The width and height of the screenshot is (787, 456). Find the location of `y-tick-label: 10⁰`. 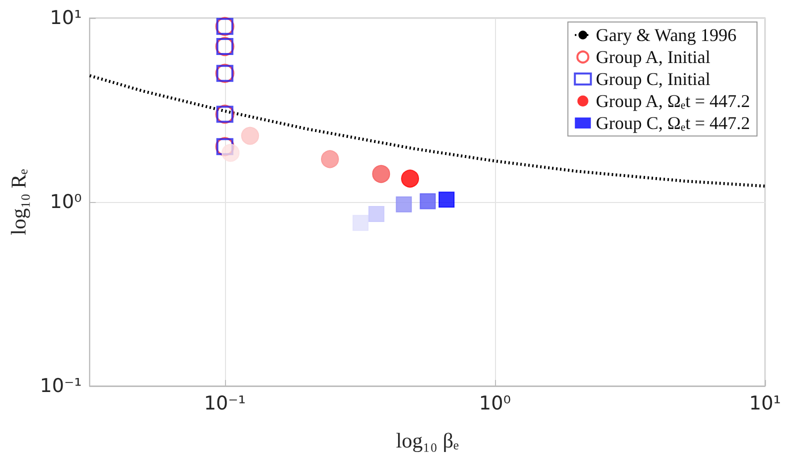

y-tick-label: 10⁰ is located at coordinates (66, 202).